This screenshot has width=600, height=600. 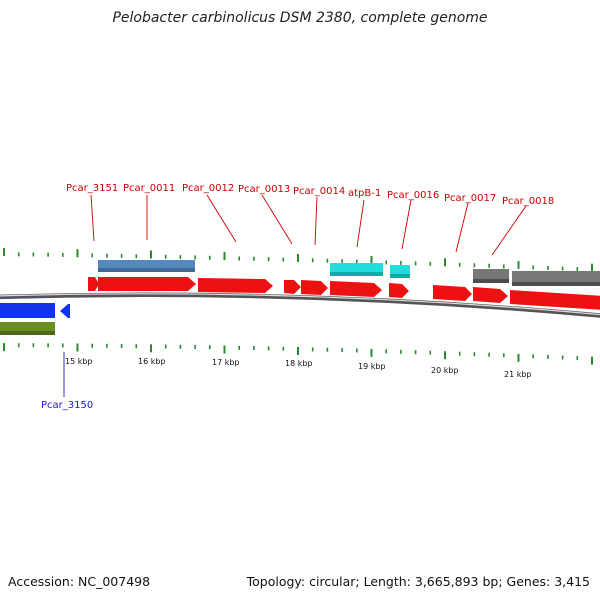 I want to click on gene-label-pcar-0013: Pcar_0013, so click(x=264, y=189).